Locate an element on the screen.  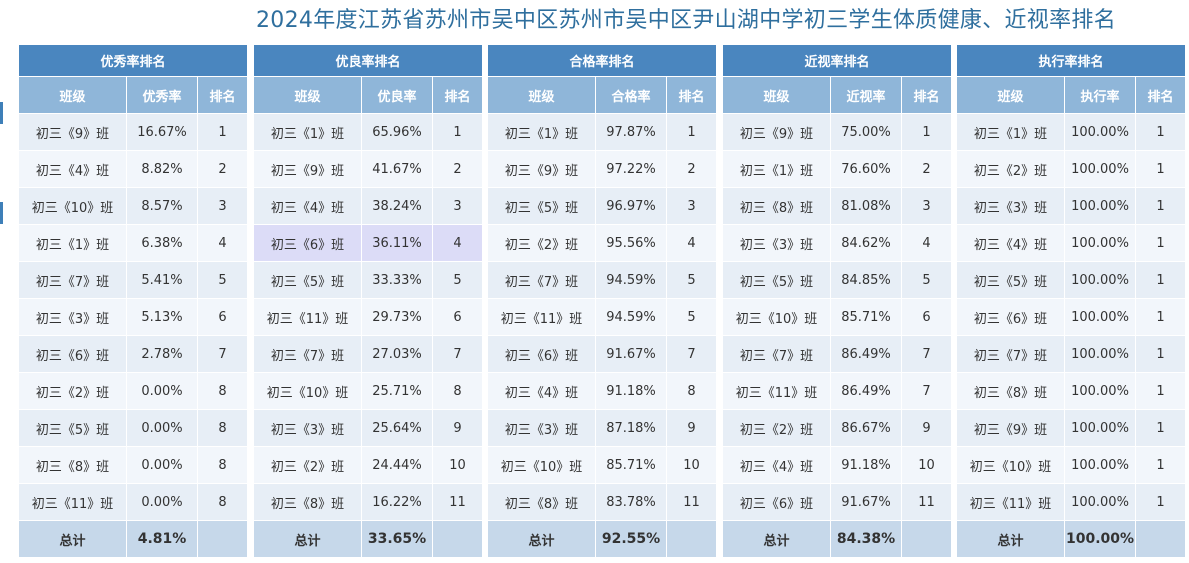
class-name-cell: 初三《5》班 is located at coordinates (307, 280).